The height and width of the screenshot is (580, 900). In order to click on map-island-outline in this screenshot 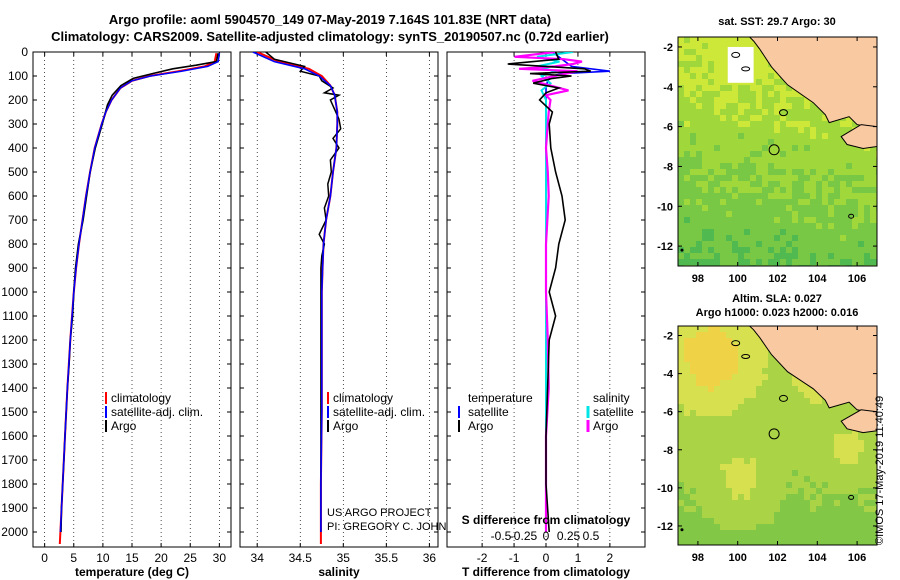, I will do `click(783, 398)`.